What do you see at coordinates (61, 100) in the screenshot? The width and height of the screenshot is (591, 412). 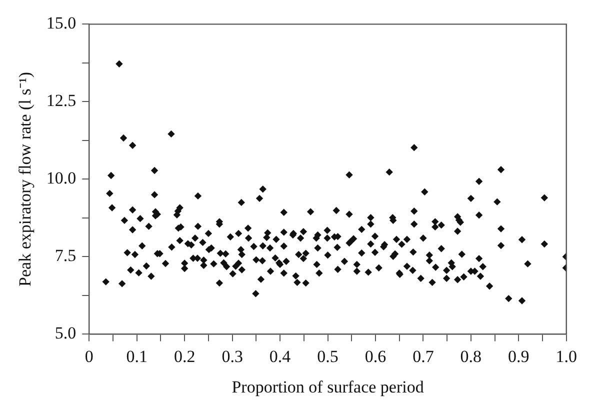 I see `y-tick-label: 12.5` at bounding box center [61, 100].